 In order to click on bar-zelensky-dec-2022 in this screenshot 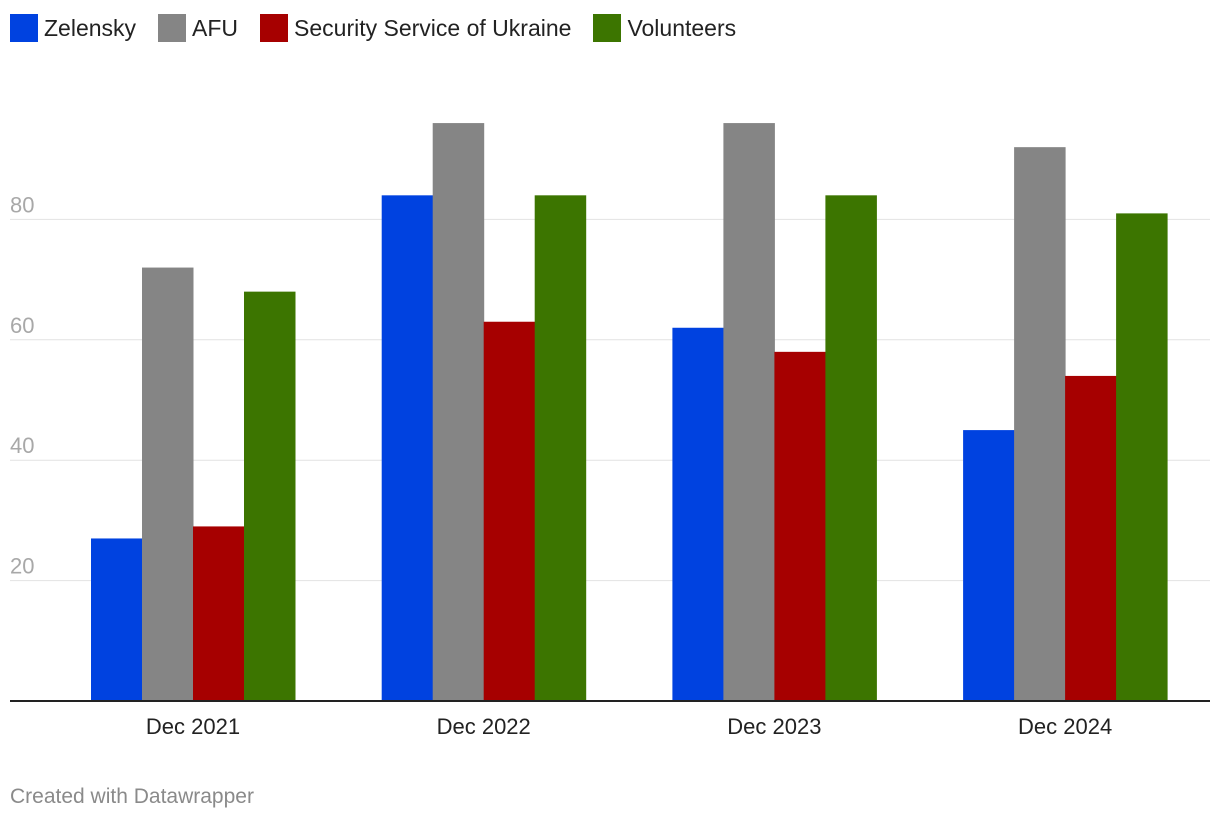, I will do `click(407, 448)`.